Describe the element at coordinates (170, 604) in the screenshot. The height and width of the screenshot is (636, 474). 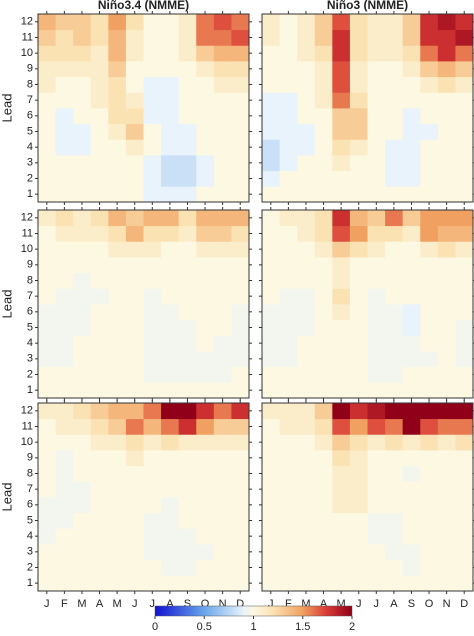
I see `x-tick-label: A` at that location.